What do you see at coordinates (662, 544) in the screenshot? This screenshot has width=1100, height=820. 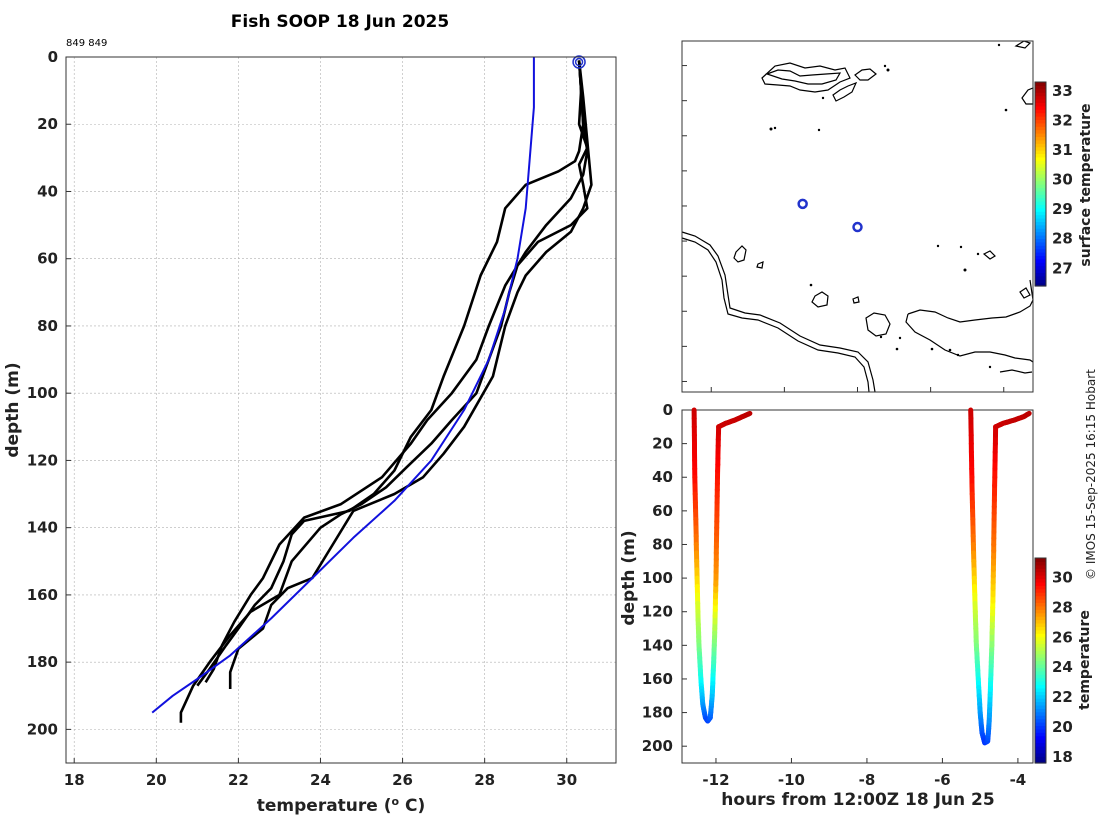 I see `section-y-tick-label: 80` at bounding box center [662, 544].